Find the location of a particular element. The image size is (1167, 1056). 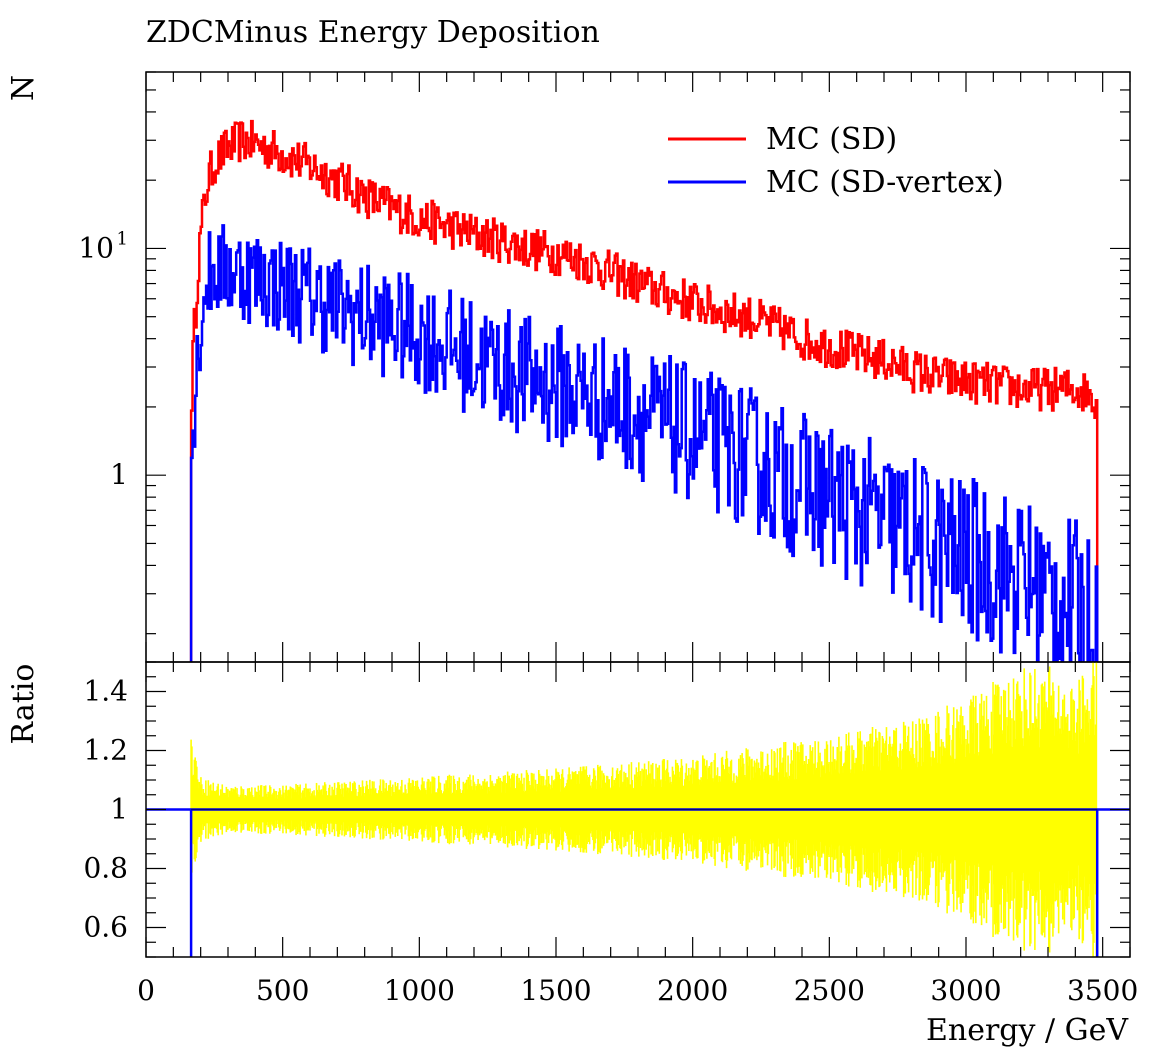

x-tick-label: 1500 is located at coordinates (555, 990).